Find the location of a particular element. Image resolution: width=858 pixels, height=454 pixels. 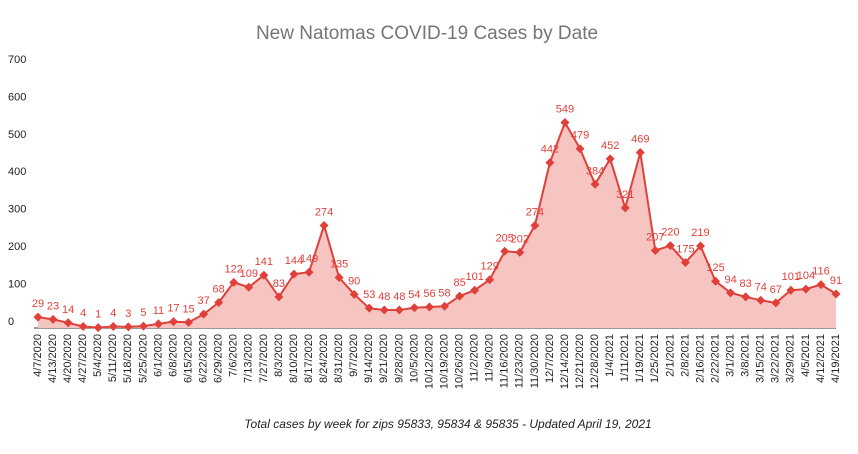

x-tick-label: 8/10/2020 is located at coordinates (294, 358).